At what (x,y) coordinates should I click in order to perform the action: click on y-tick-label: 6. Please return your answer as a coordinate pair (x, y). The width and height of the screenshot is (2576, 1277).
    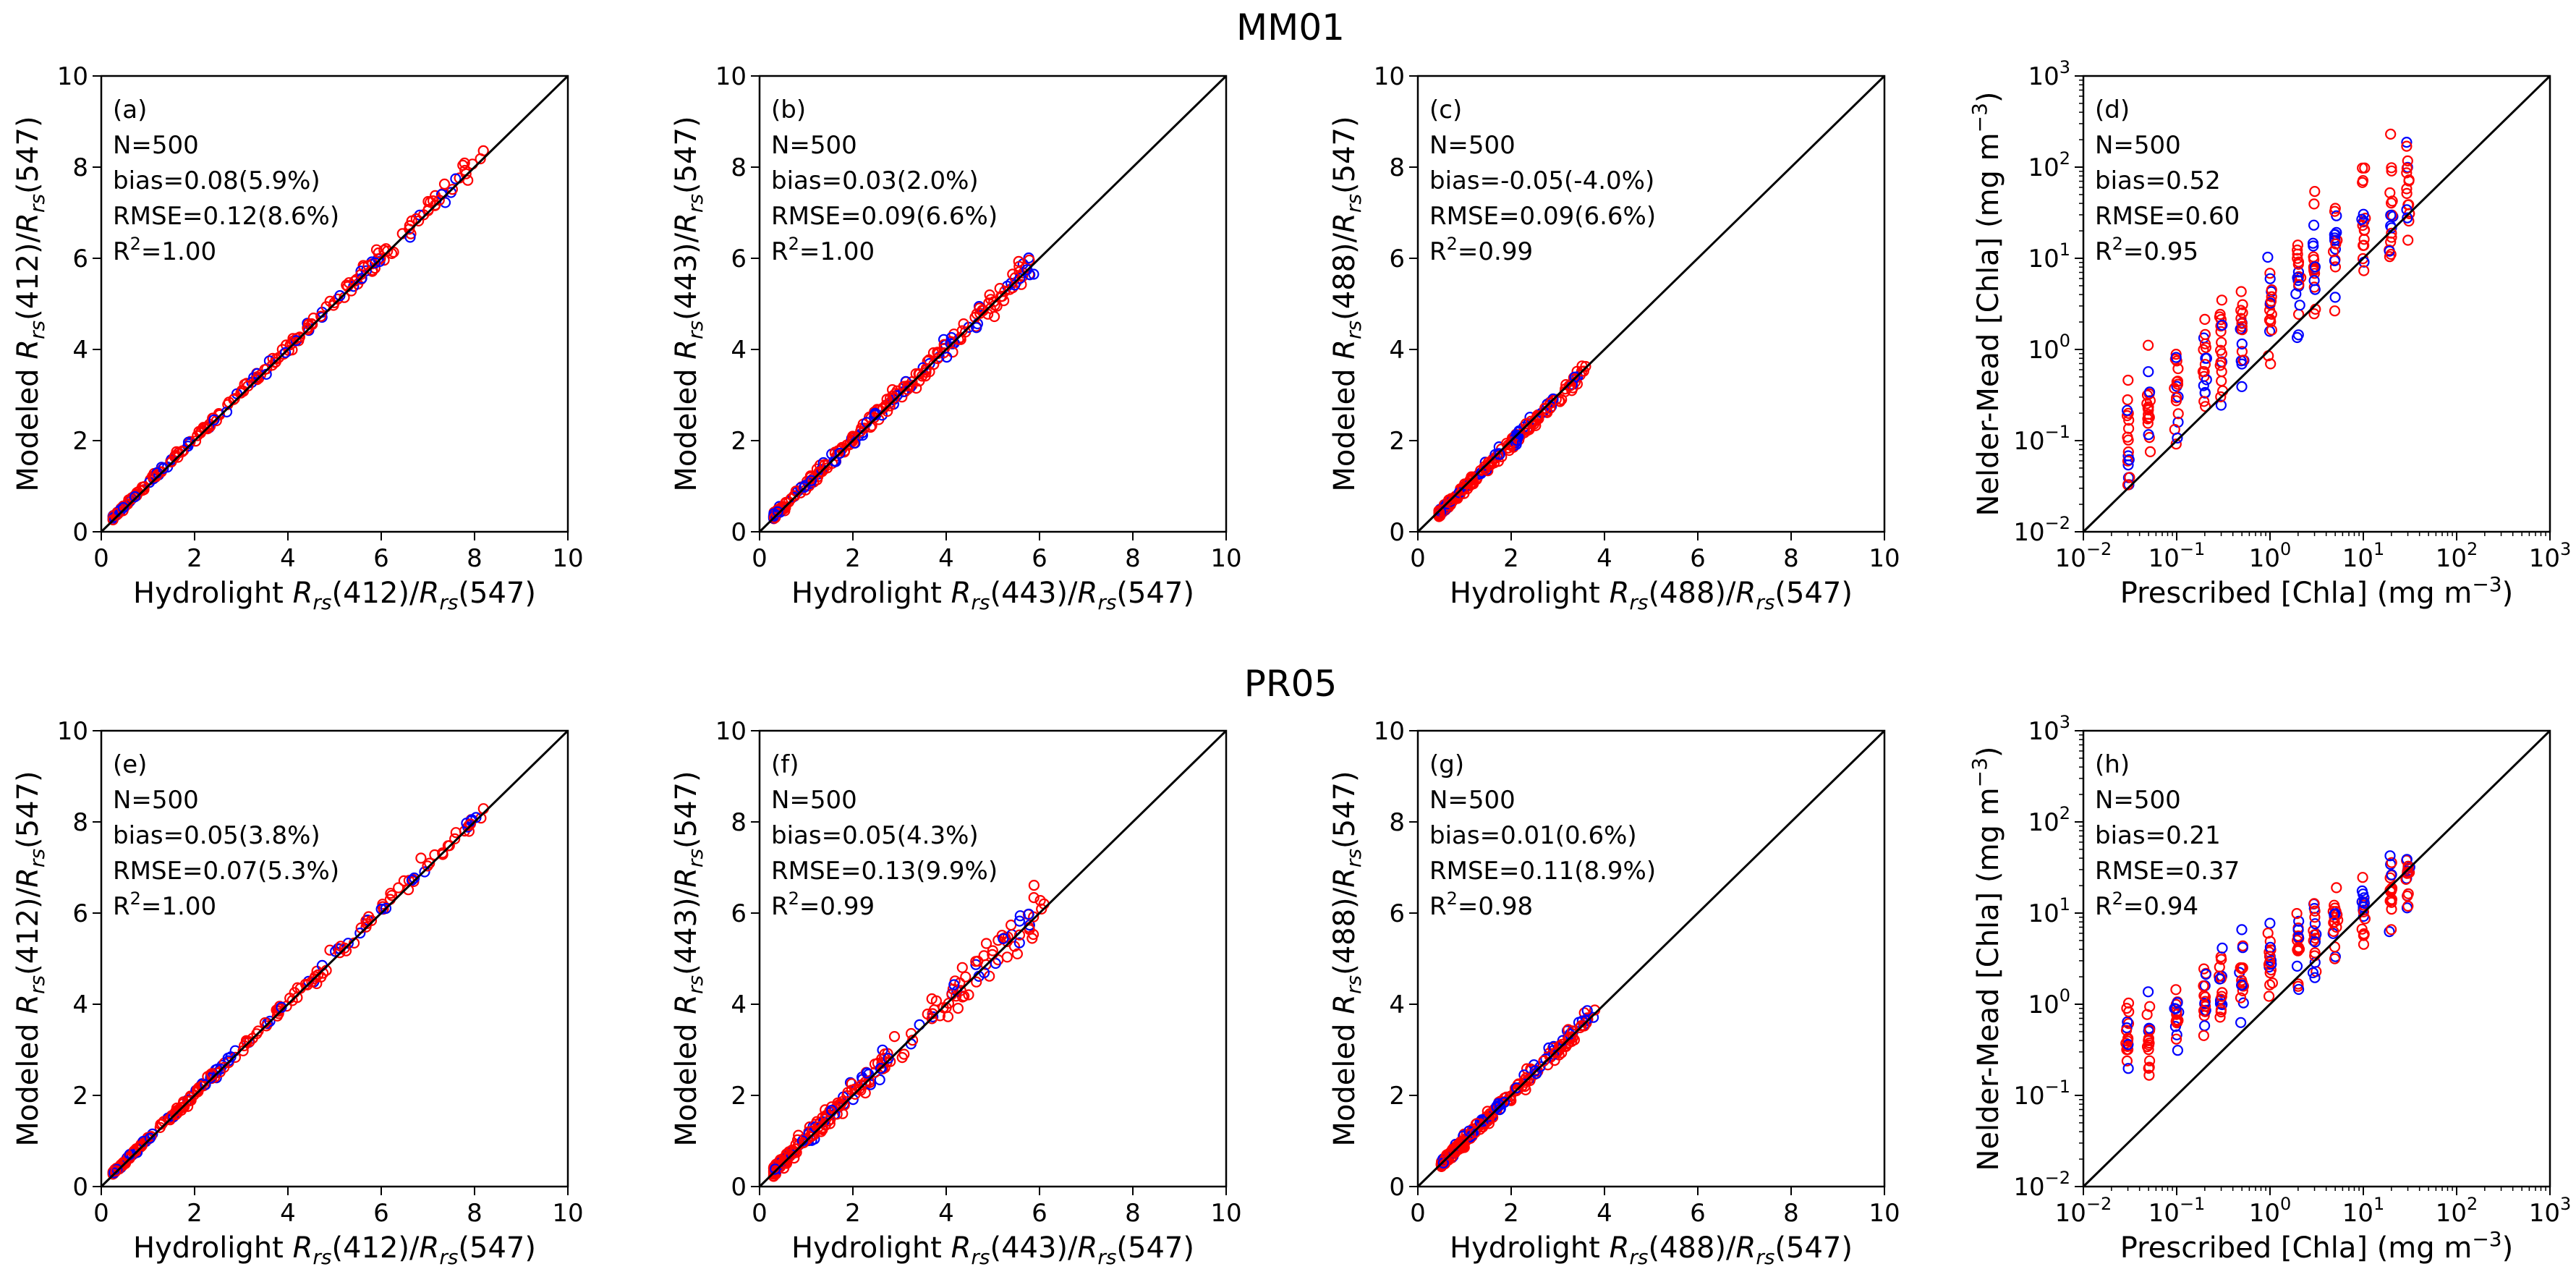
    Looking at the image, I should click on (80, 913).